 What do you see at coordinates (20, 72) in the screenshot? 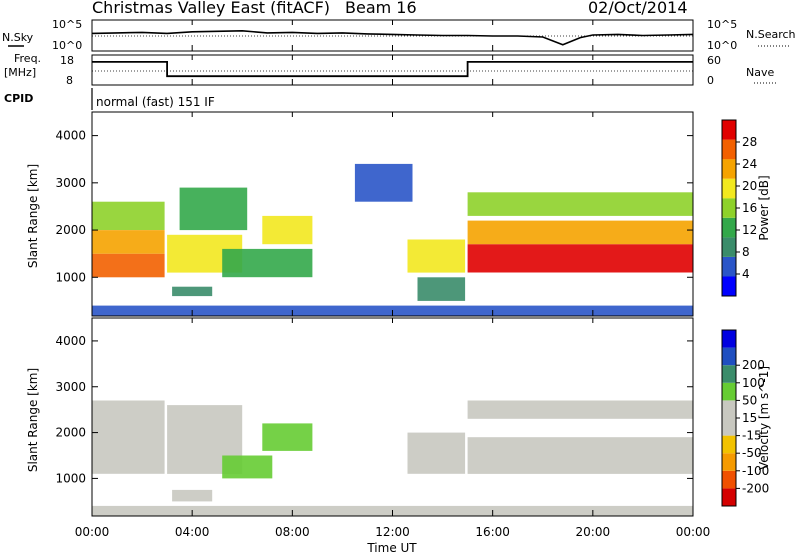
I see `freq-unit-label: [MHz]` at bounding box center [20, 72].